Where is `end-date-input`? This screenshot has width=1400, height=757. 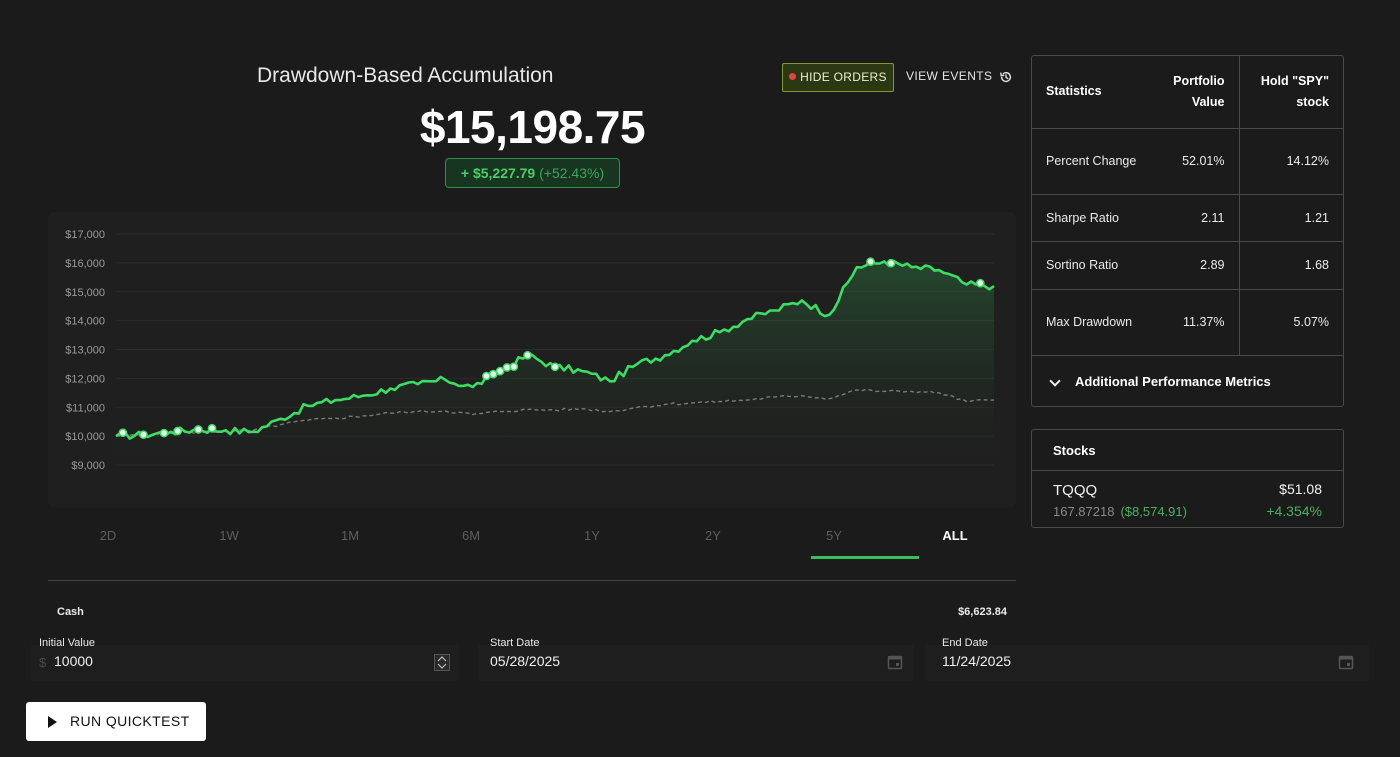
end-date-input is located at coordinates (1132, 661).